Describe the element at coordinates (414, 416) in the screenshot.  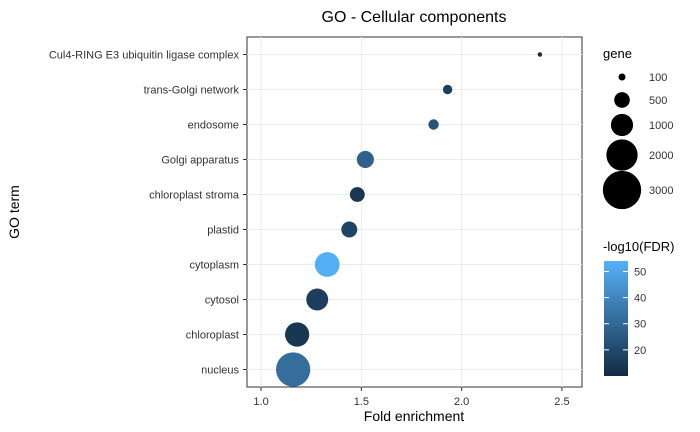
I see `x-axis-title: Fold enrichment` at that location.